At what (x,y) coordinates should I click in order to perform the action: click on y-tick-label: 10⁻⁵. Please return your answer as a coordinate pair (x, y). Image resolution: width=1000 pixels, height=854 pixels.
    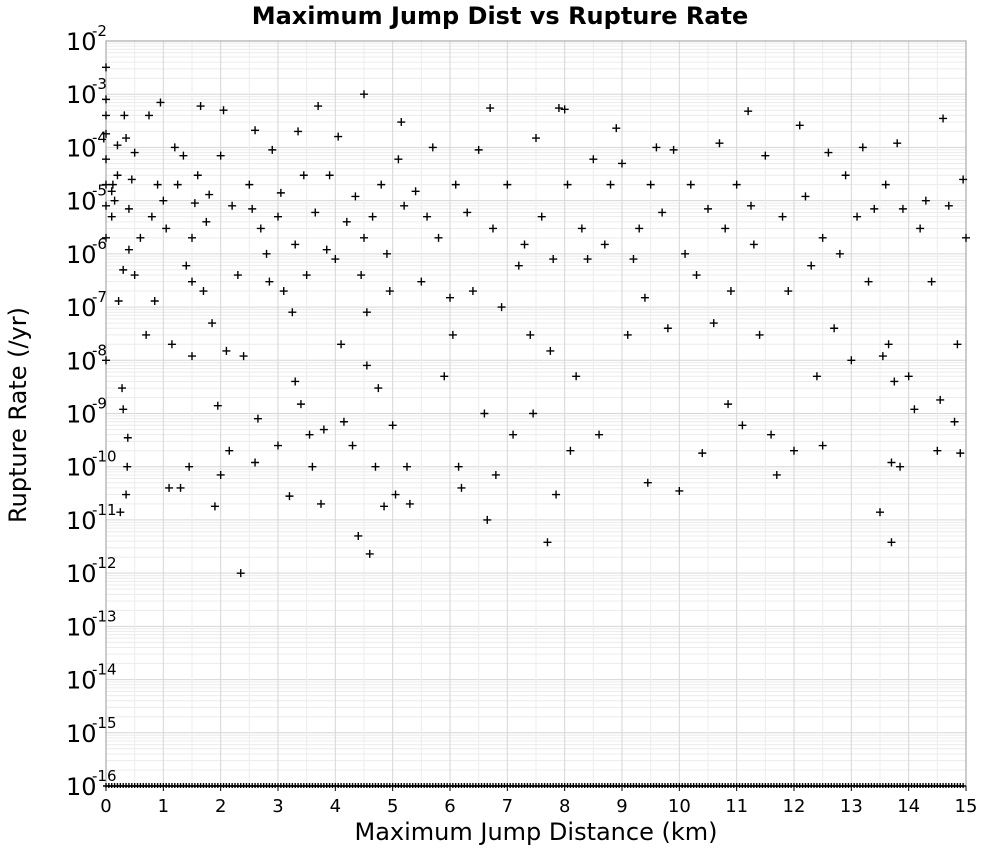
    Looking at the image, I should click on (86, 199).